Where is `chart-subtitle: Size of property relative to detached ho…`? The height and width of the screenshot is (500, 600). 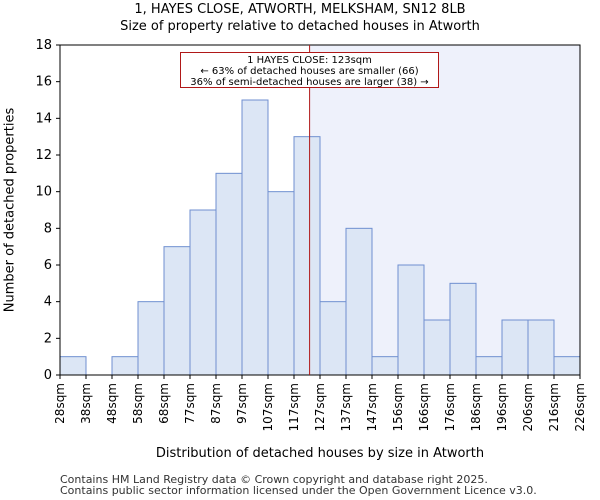
chart-subtitle: Size of property relative to detached ho… is located at coordinates (300, 26).